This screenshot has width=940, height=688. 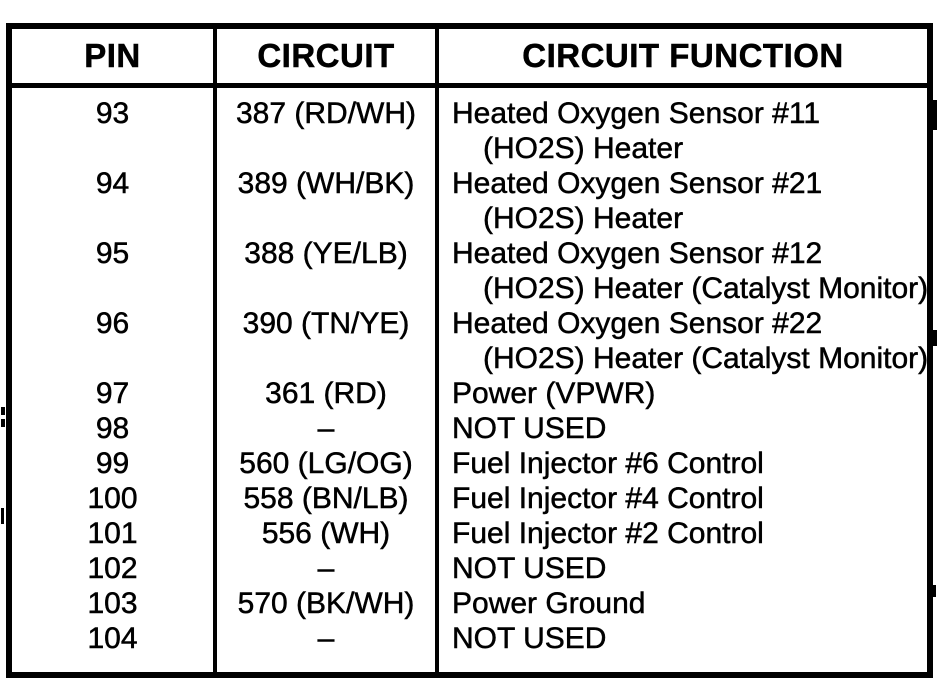 I want to click on pin-value: 99, so click(x=112, y=464).